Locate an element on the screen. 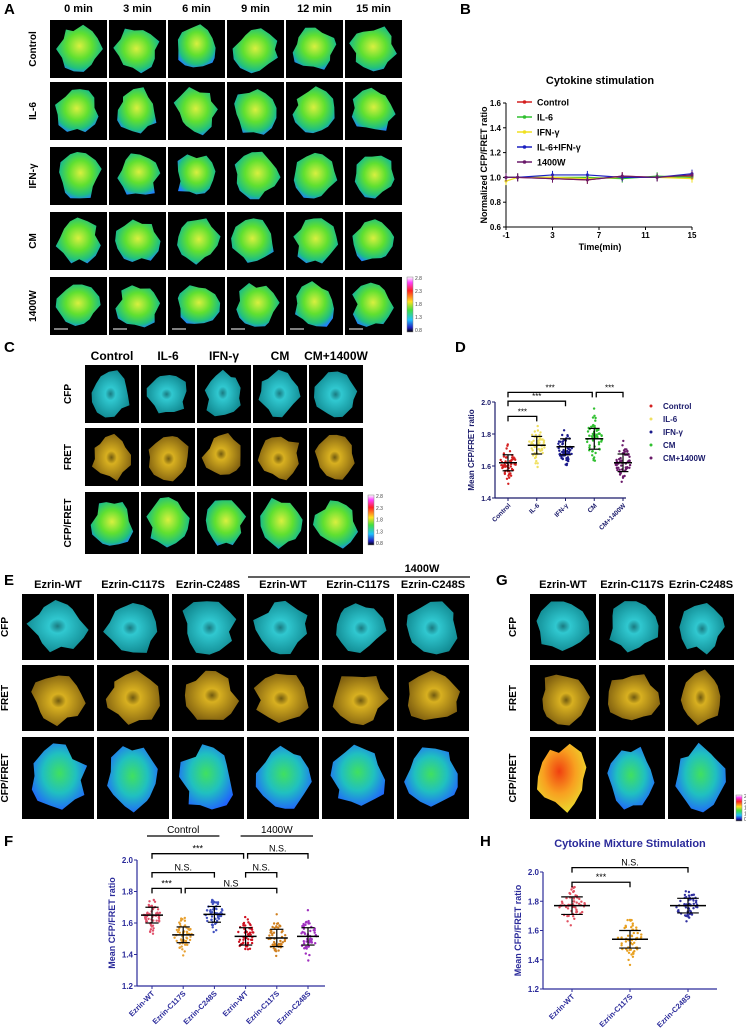 Image resolution: width=746 pixels, height=1033 pixels. colorbar-tick: 1.3 is located at coordinates (418, 318).